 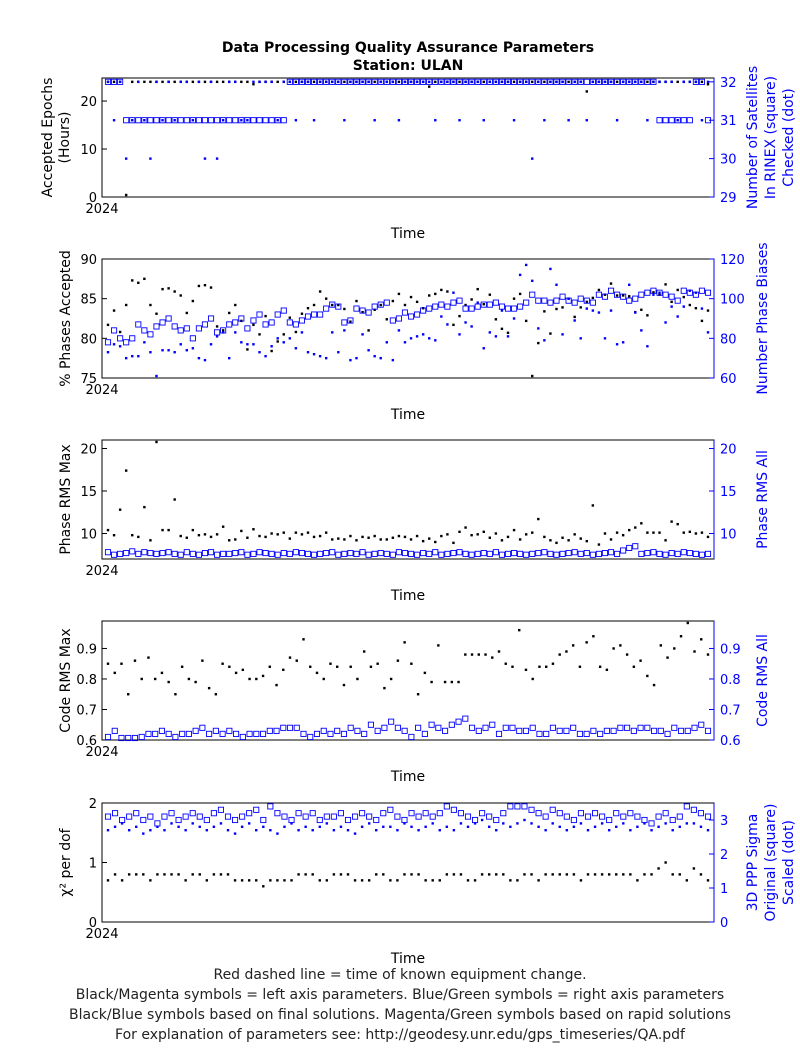 I want to click on x-start-label: 2024, so click(x=101, y=752).